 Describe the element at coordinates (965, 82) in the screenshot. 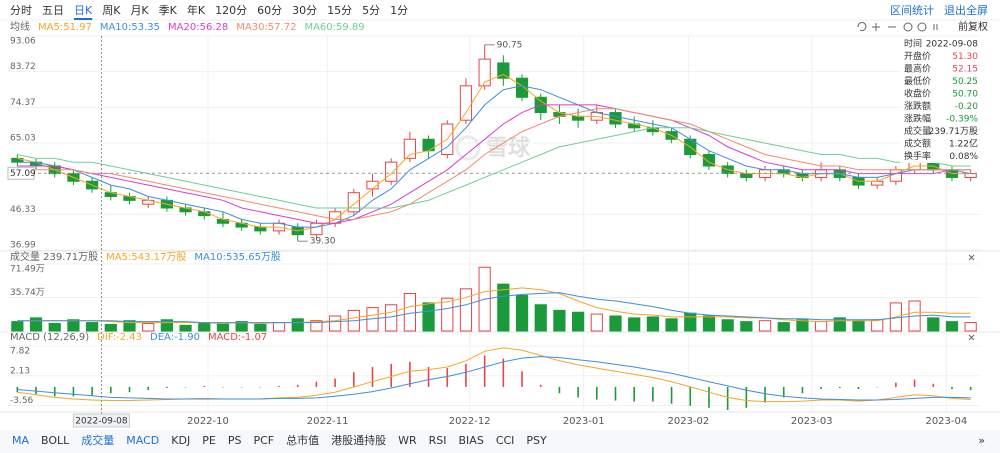

I see `info-value: 50.25` at that location.